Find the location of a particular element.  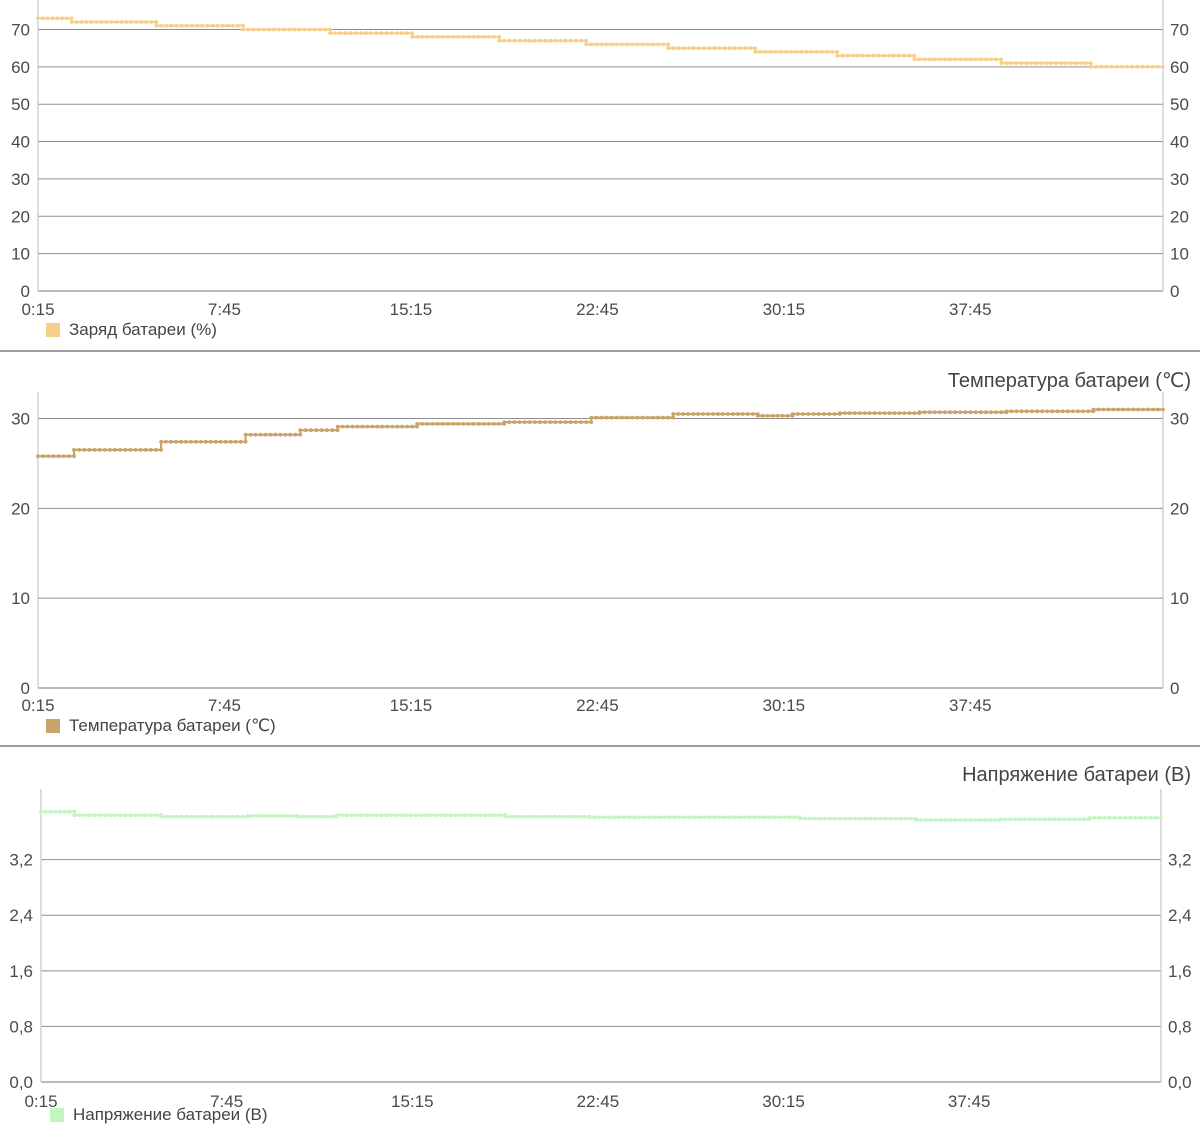

y-tick-label: 3,2 is located at coordinates (21, 860).